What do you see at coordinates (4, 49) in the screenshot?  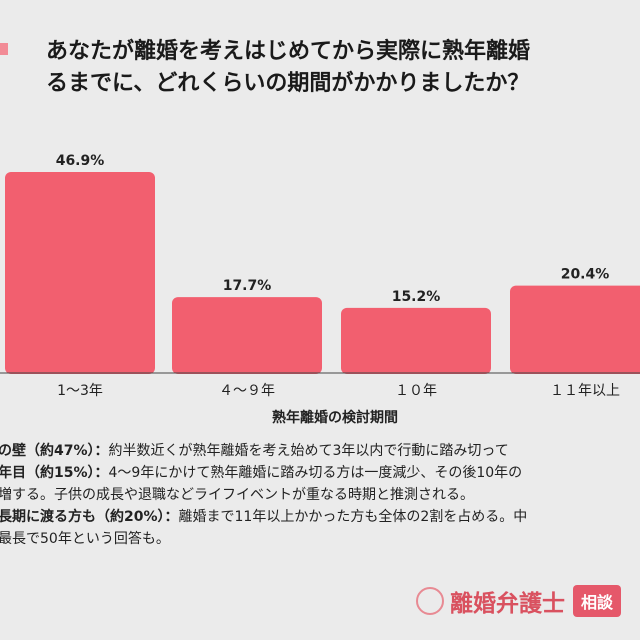 I see `title-accent` at bounding box center [4, 49].